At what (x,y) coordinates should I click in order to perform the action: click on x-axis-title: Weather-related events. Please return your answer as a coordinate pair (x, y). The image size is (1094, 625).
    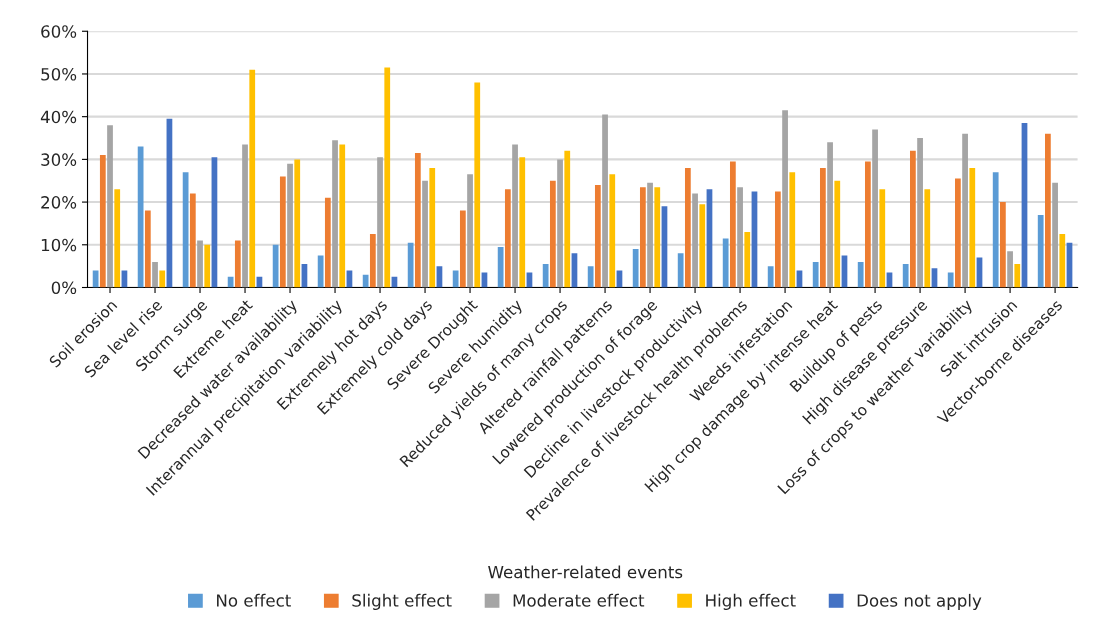
    Looking at the image, I should click on (585, 572).